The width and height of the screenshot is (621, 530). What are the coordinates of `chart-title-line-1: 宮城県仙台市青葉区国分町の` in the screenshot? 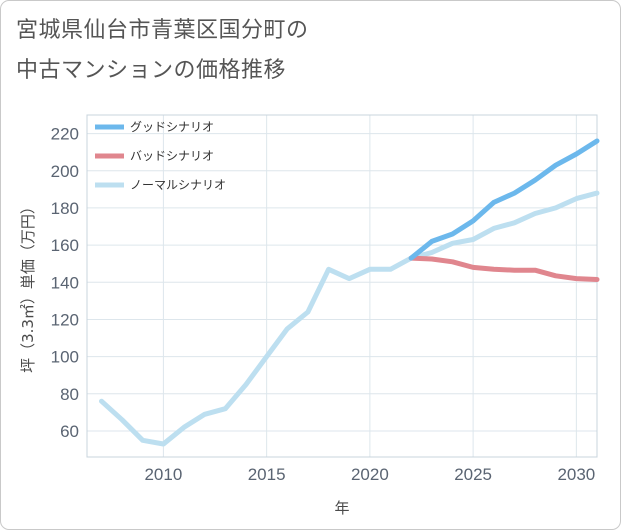 It's located at (162, 30).